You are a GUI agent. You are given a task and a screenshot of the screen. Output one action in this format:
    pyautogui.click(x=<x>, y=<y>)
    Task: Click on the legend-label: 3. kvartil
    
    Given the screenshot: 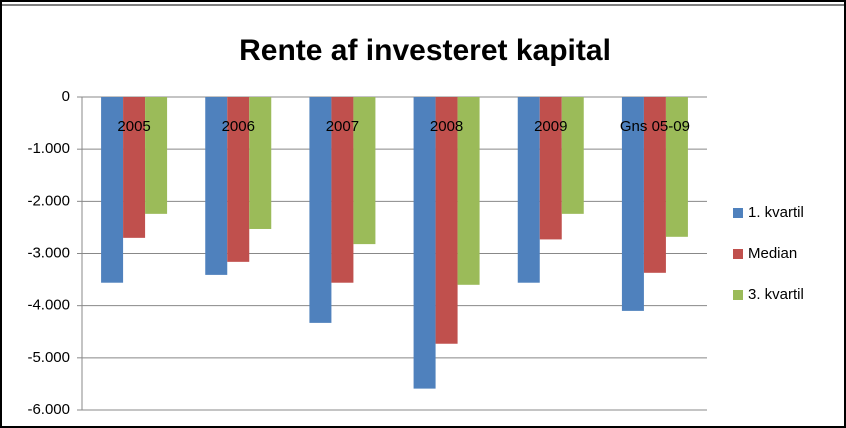 What is the action you would take?
    pyautogui.click(x=776, y=294)
    